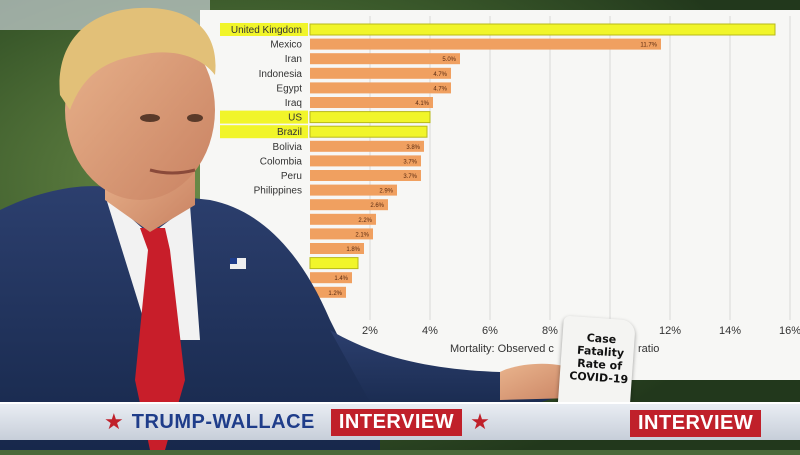 Image resolution: width=800 pixels, height=455 pixels. Describe the element at coordinates (289, 132) in the screenshot. I see `category-label: Brazil` at that location.